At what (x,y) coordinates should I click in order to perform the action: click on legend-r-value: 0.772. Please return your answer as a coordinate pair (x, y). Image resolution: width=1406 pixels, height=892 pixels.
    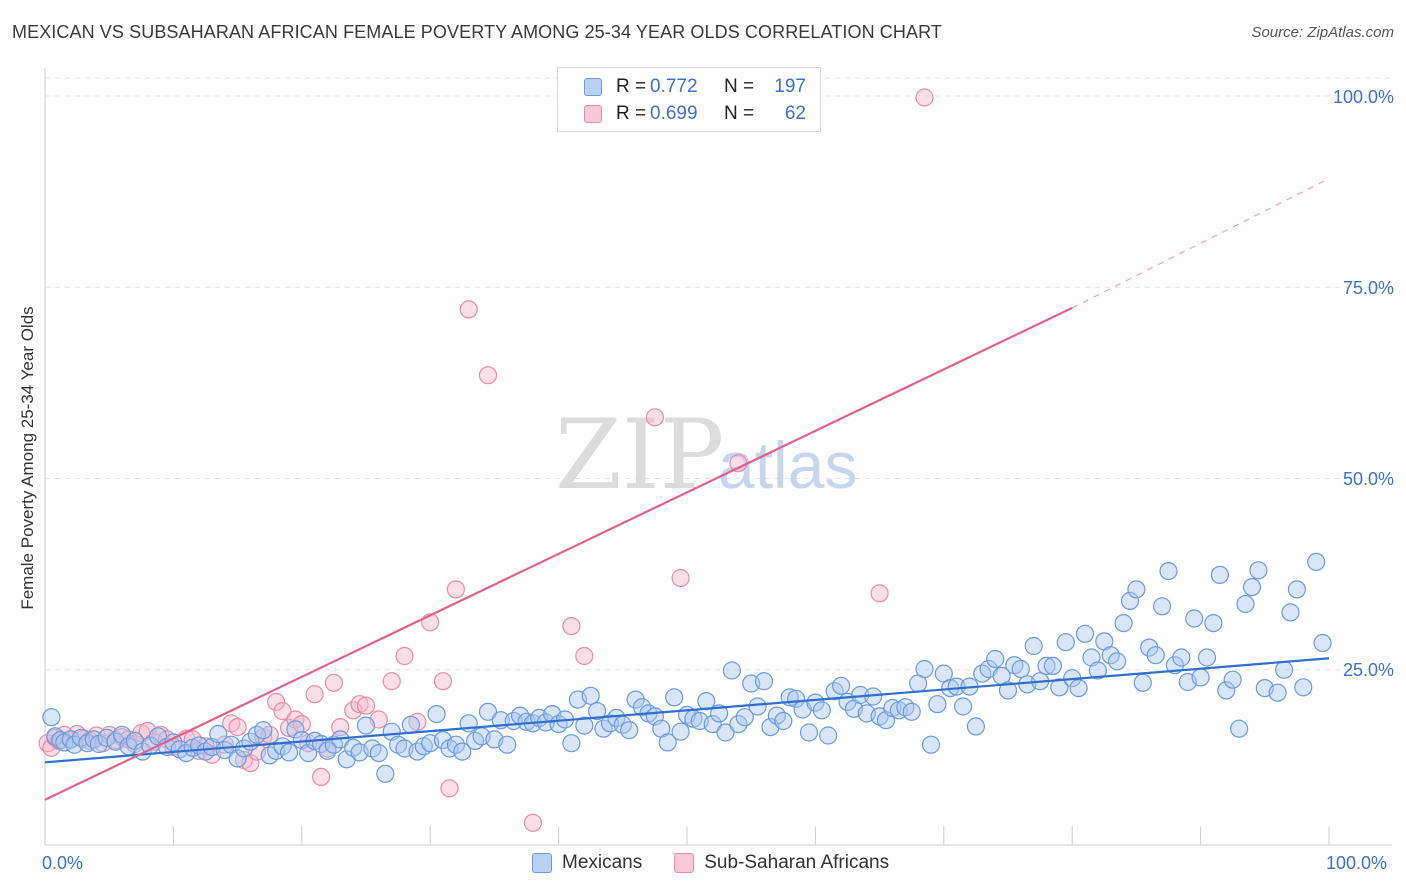
    Looking at the image, I should click on (674, 86).